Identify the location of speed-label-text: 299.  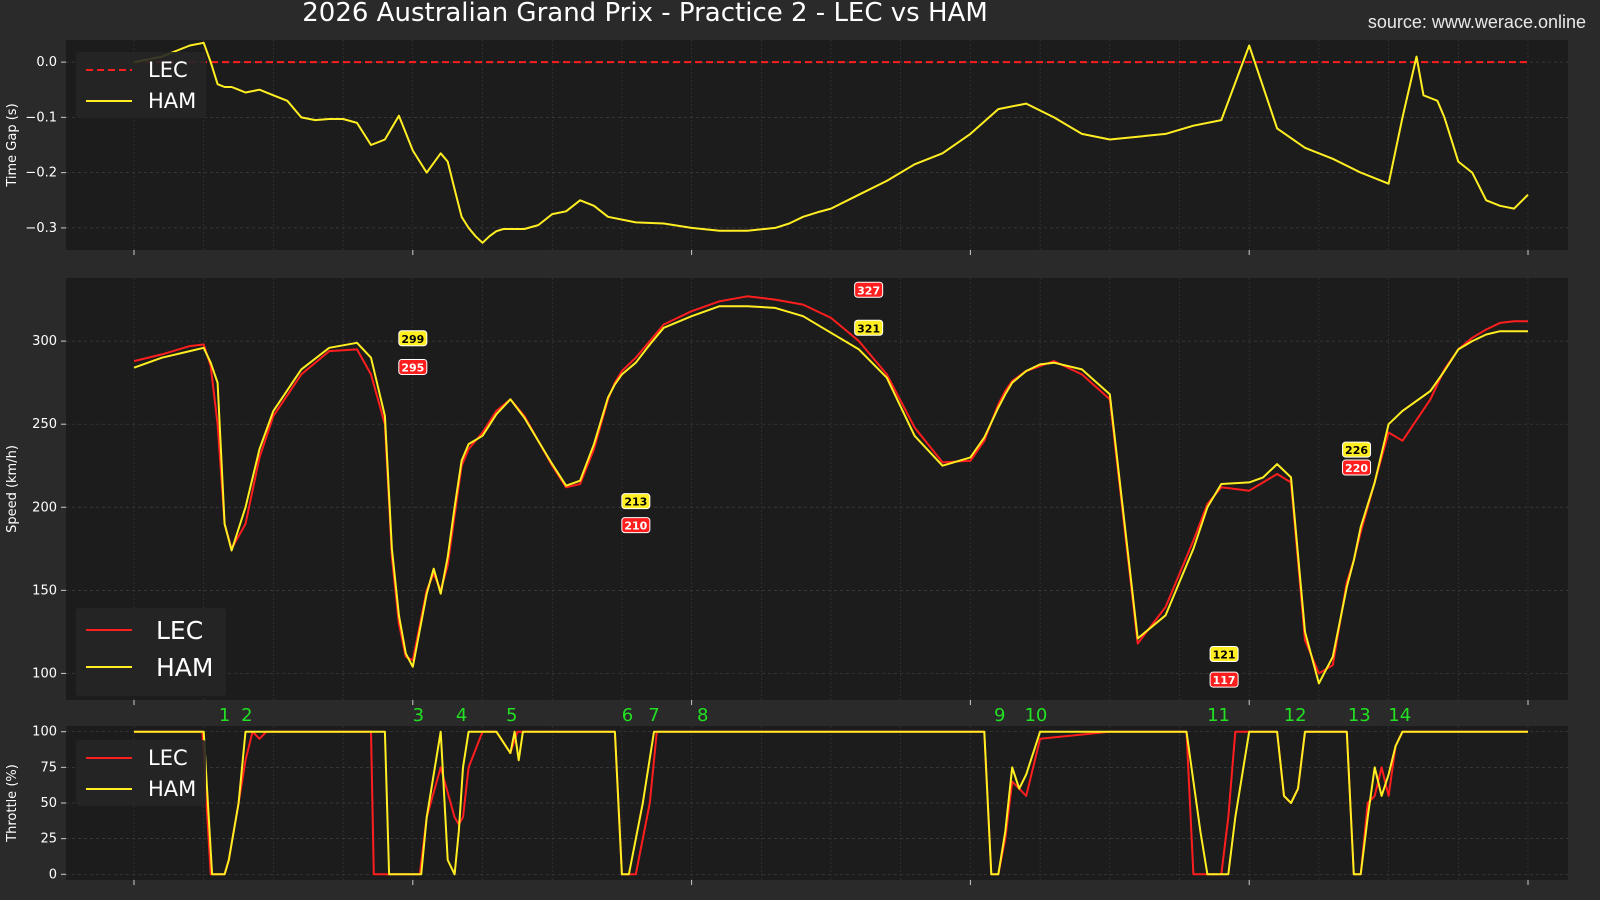
(412, 339).